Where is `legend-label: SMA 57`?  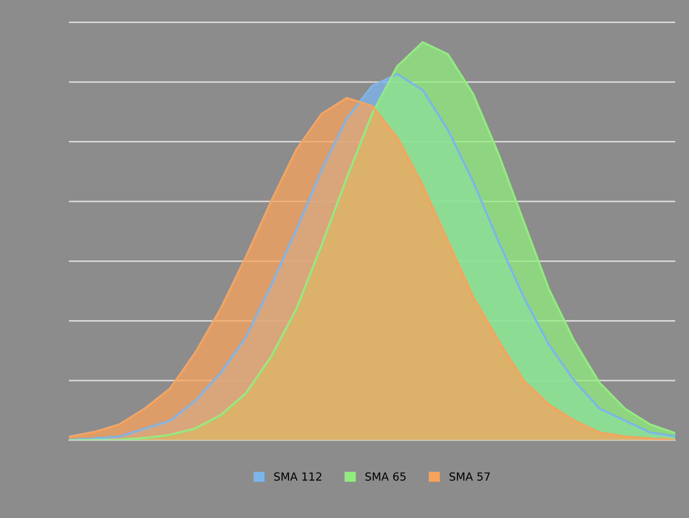
legend-label: SMA 57 is located at coordinates (470, 476).